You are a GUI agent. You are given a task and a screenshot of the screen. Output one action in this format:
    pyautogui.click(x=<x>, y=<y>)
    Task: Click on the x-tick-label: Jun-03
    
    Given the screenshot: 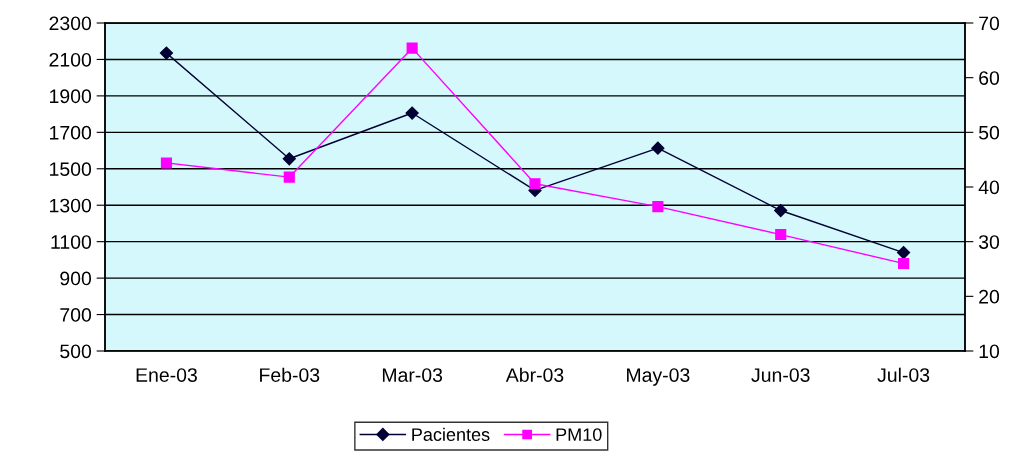 What is the action you would take?
    pyautogui.click(x=780, y=375)
    